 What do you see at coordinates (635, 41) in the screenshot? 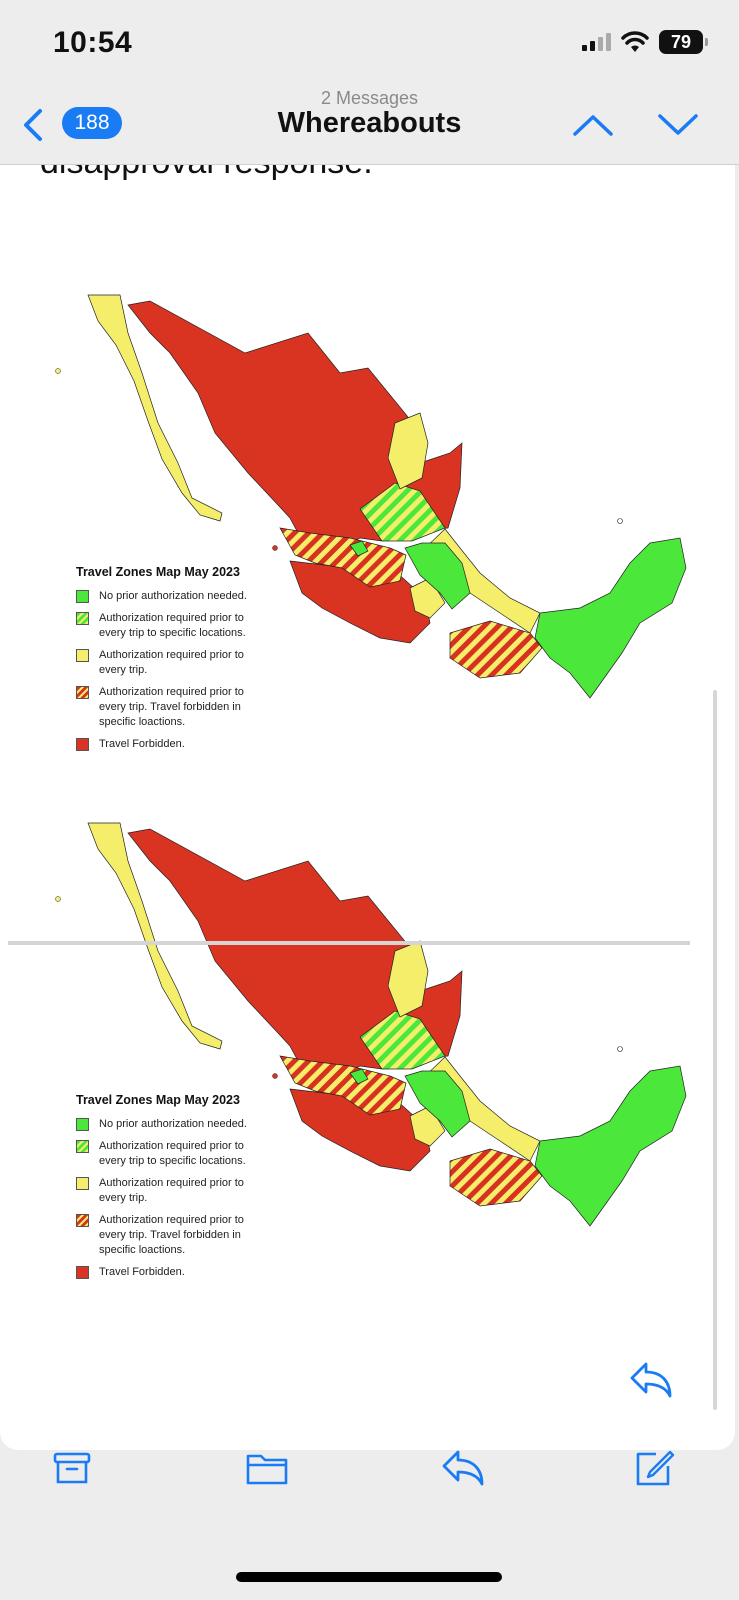
I see `wifi-icon` at bounding box center [635, 41].